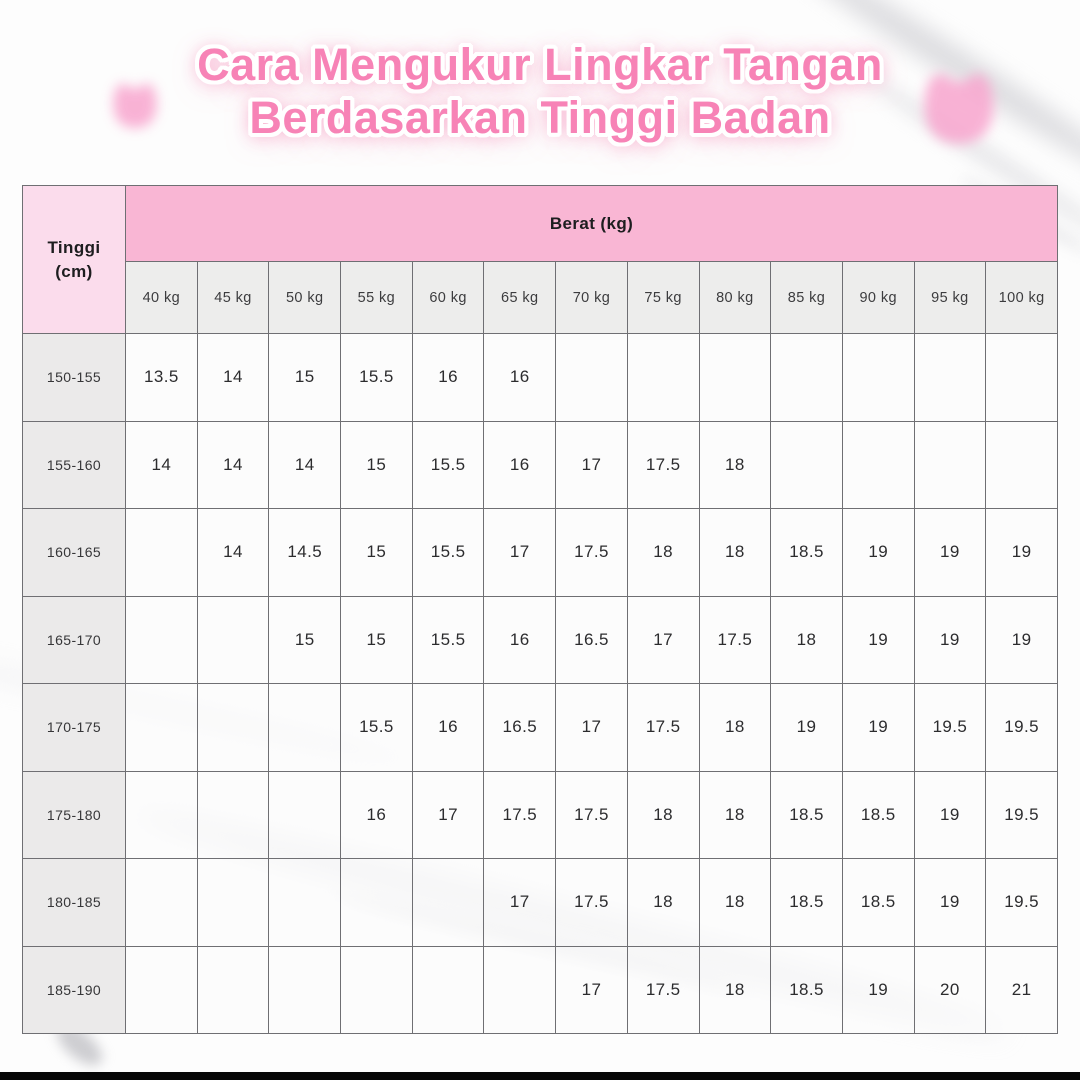 Image resolution: width=1080 pixels, height=1080 pixels. I want to click on table-row: 180-185 17 17.5 18 18 18.5 18.5 19 19.5, so click(540, 902).